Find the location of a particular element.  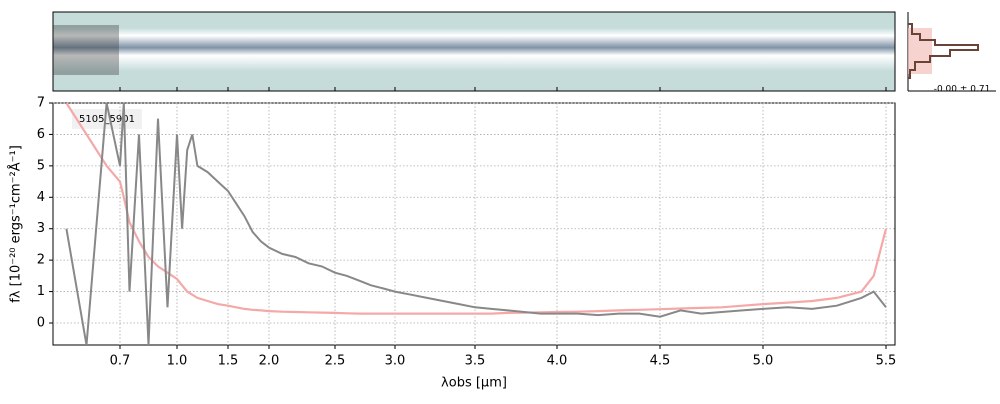

y-tick-label: 2 is located at coordinates (41, 260).